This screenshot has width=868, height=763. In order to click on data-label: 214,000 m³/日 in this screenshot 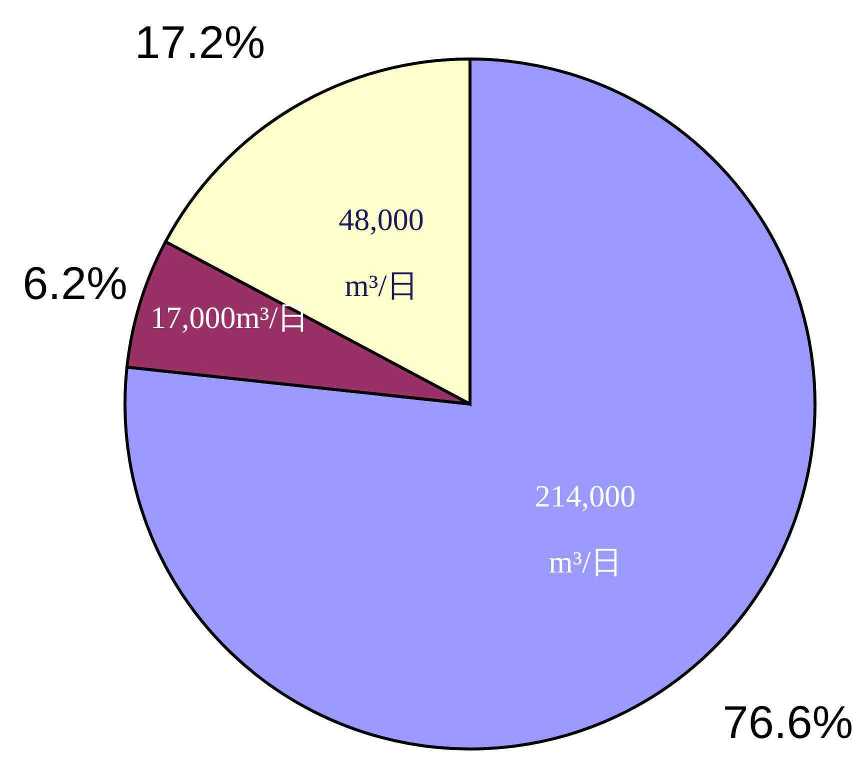, I will do `click(585, 529)`.